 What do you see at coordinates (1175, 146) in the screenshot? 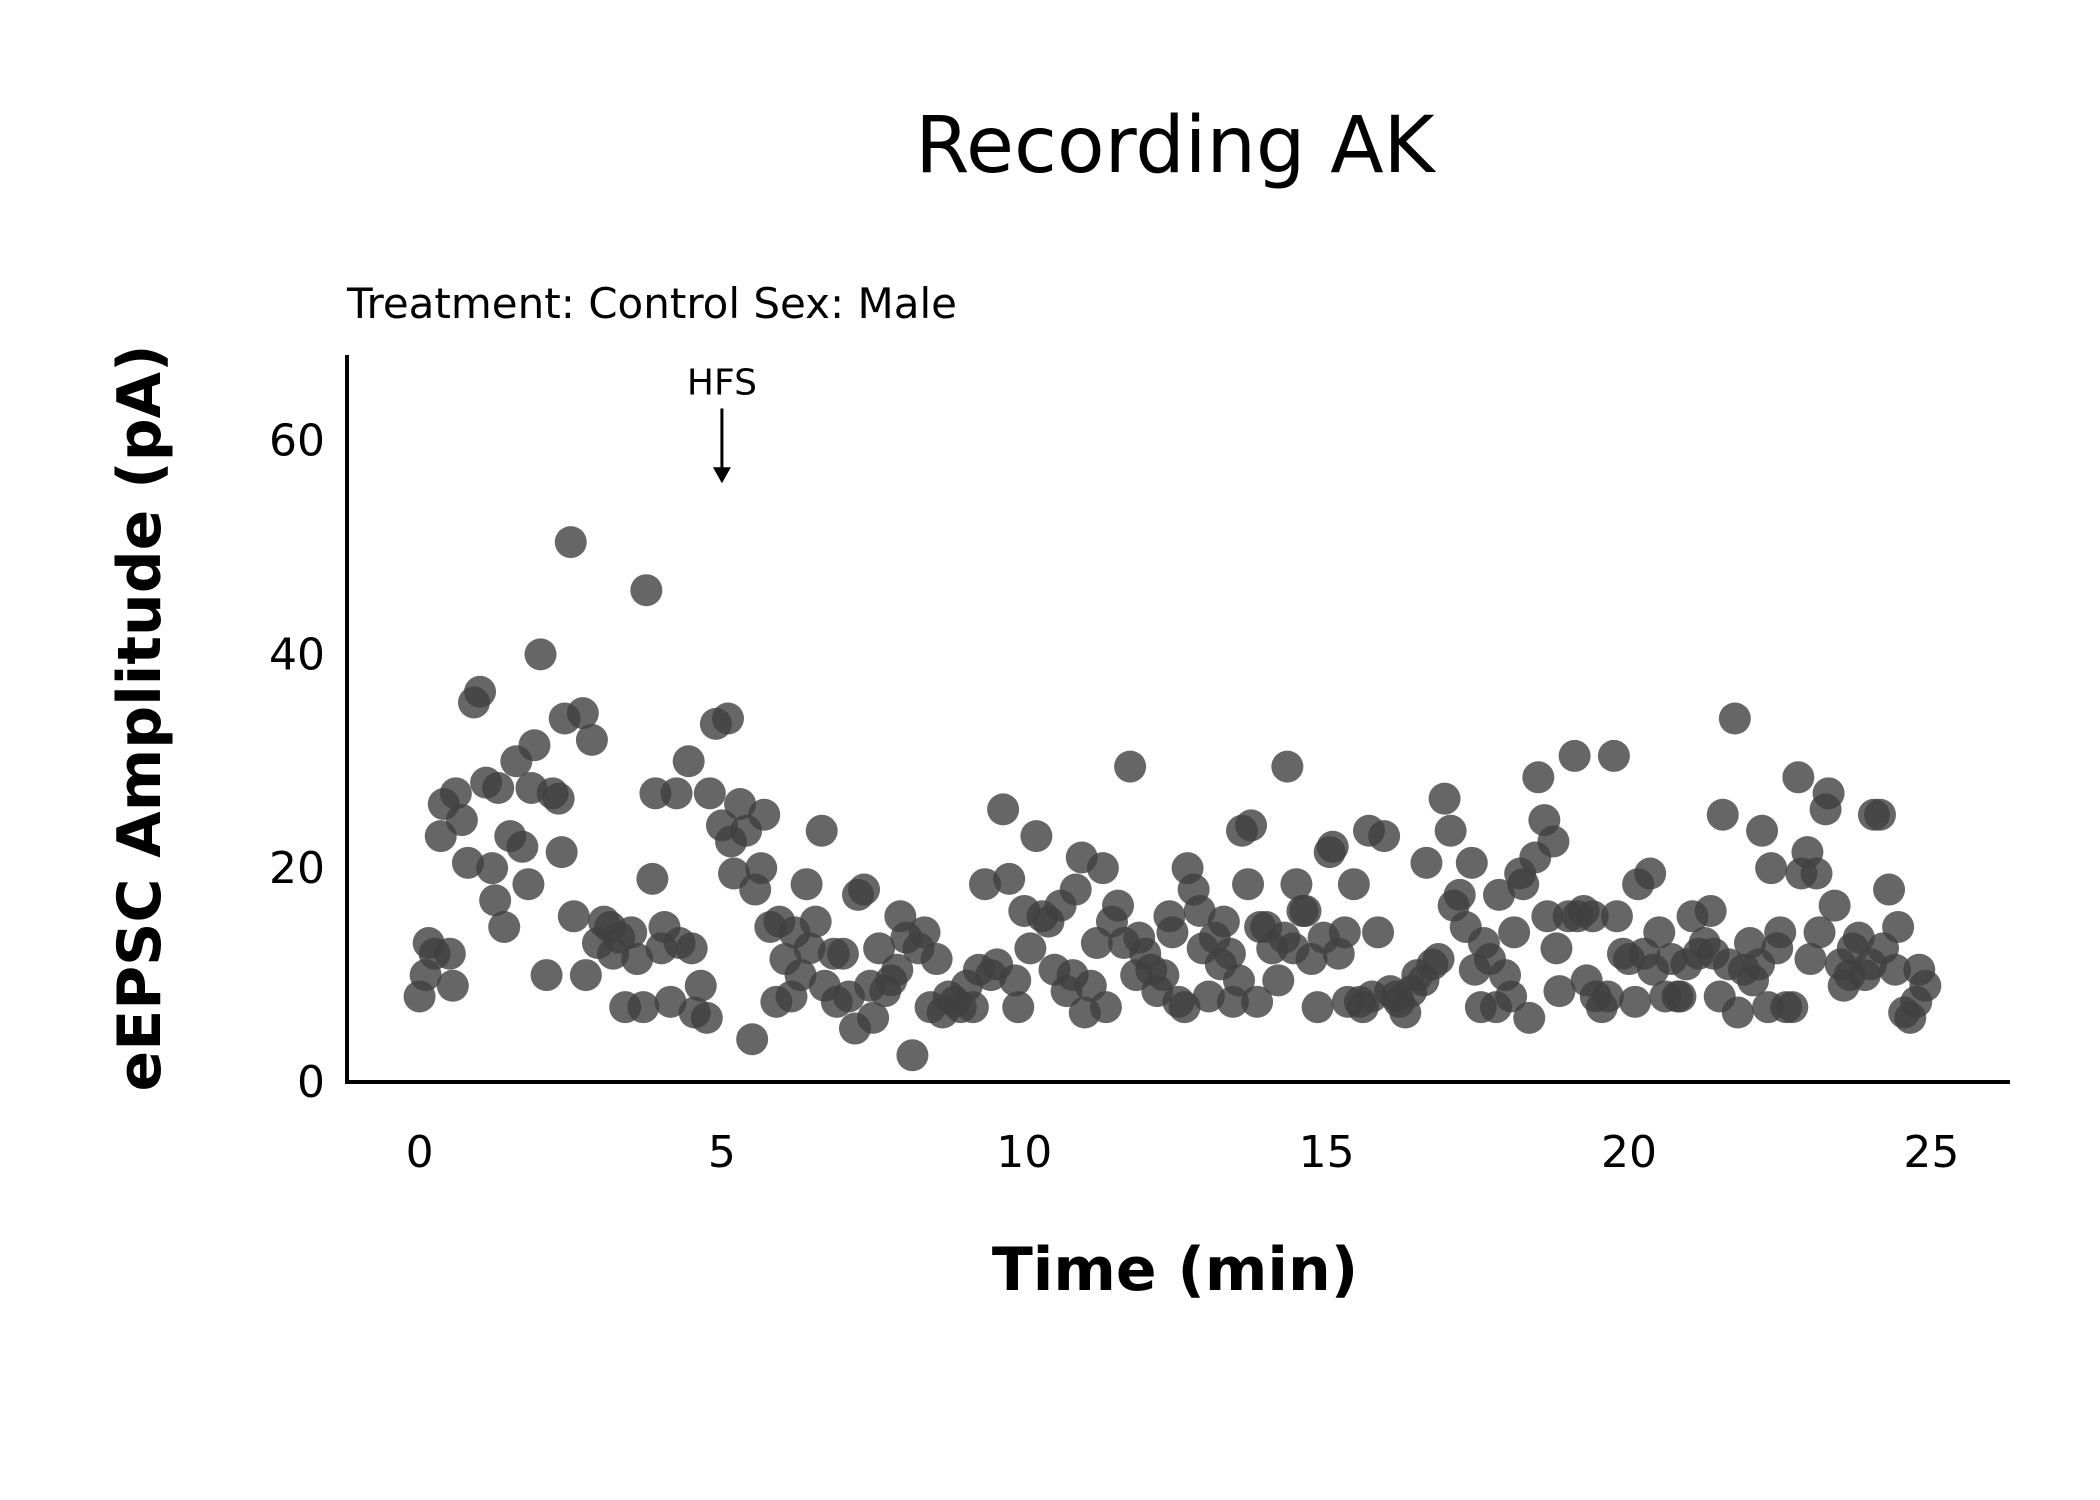
I see `chart-title: Recording AK` at bounding box center [1175, 146].